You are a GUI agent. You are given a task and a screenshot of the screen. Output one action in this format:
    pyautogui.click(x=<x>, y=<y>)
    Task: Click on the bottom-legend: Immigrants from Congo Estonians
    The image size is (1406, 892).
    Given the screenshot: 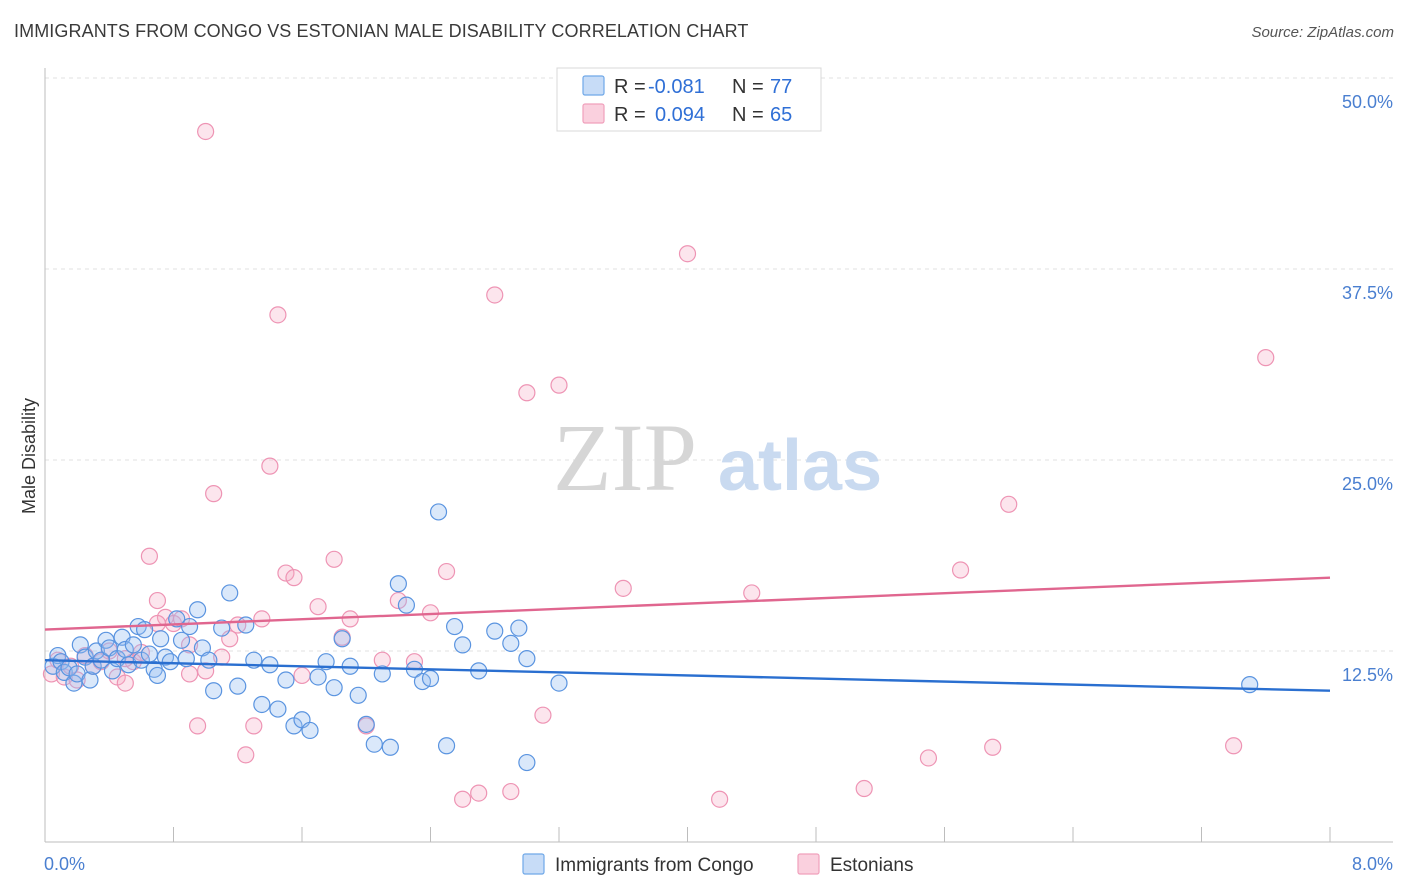 What is the action you would take?
    pyautogui.click(x=717, y=864)
    